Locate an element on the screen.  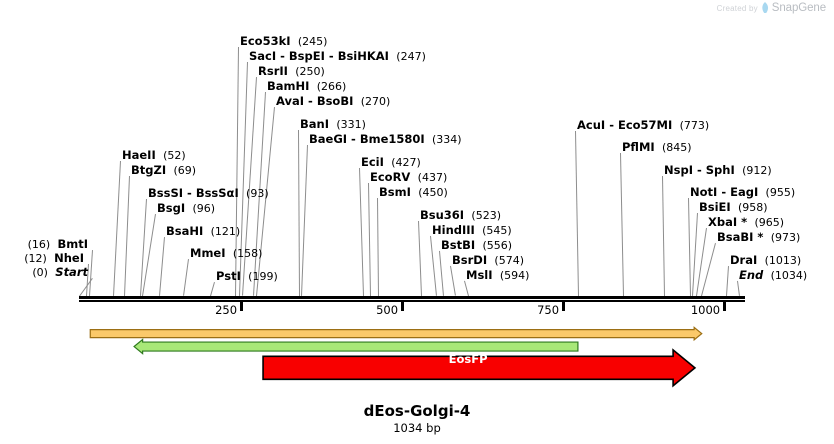
enzyme-name: BsoBI is located at coordinates (335, 101).